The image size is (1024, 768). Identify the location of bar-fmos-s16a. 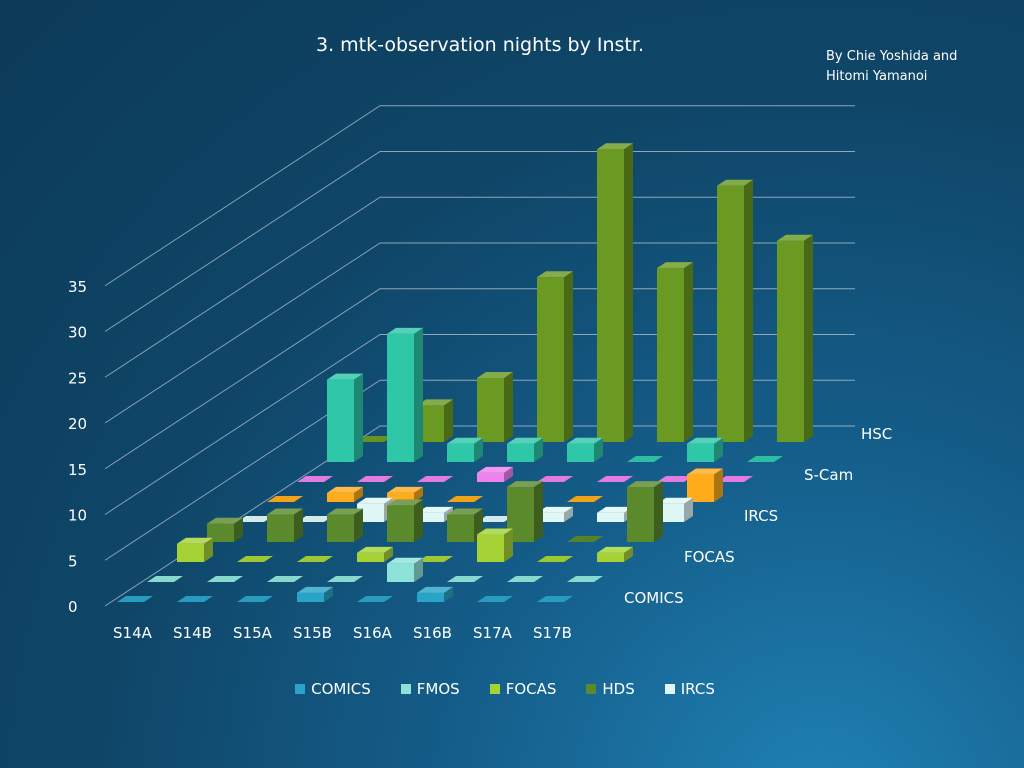
(405, 569).